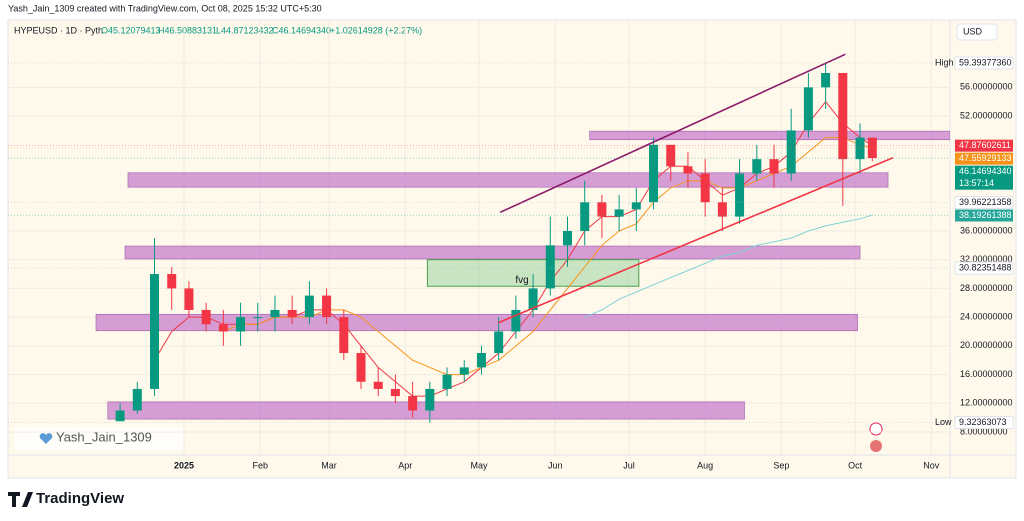  I want to click on watermark-box, so click(99, 438).